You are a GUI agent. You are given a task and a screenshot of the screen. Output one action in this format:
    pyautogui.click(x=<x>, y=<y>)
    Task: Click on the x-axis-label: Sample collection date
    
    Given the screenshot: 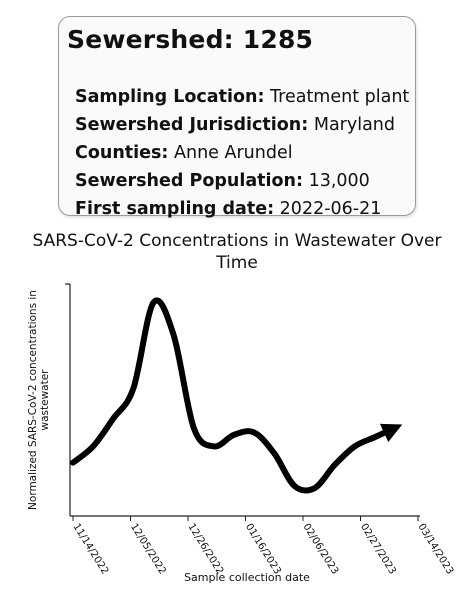 What is the action you would take?
    pyautogui.click(x=247, y=577)
    